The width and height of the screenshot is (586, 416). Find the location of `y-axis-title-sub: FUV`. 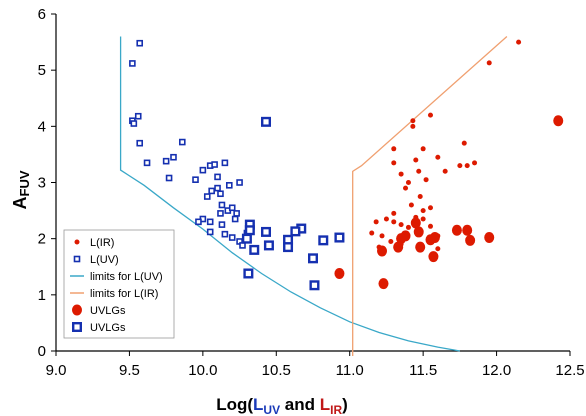

y-axis-title-sub: FUV is located at coordinates (24, 183).